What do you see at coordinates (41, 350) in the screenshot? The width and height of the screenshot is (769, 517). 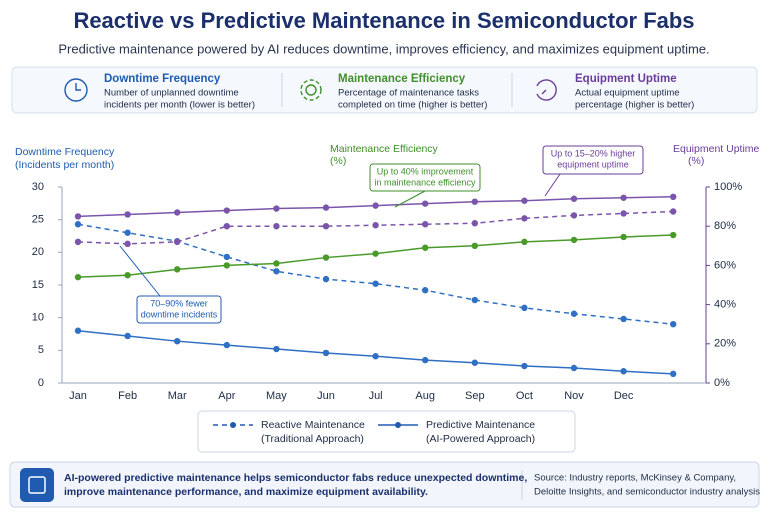 I see `y-tick-label: 5` at bounding box center [41, 350].